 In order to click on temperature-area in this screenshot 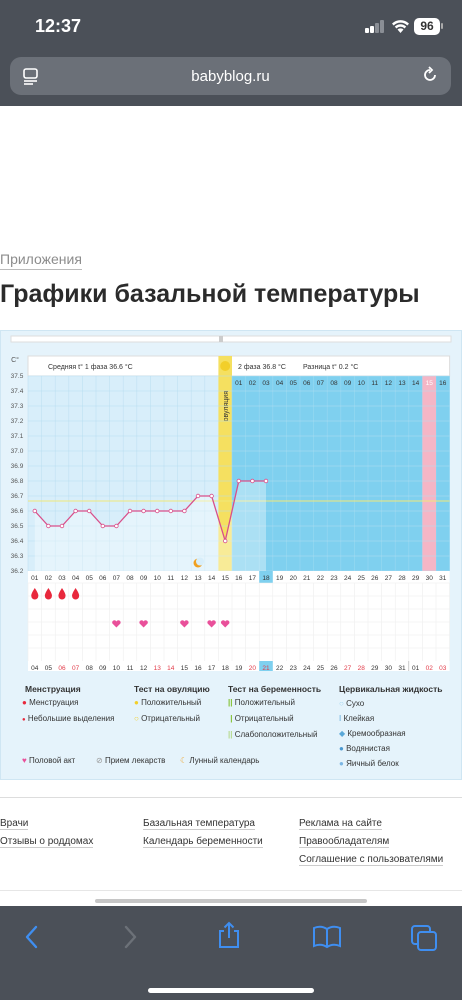, I will do `click(150, 526)`.